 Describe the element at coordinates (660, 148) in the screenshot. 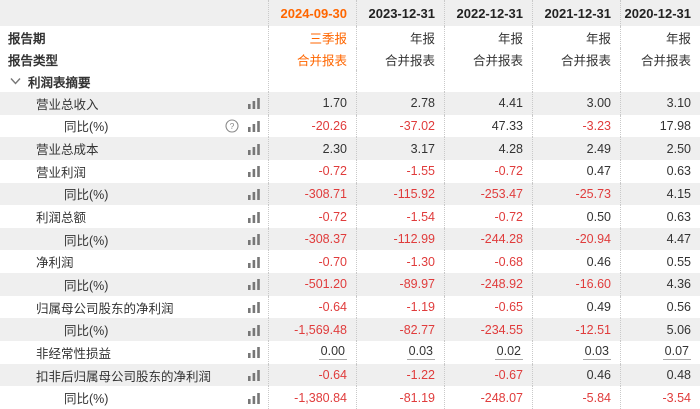

I see `value-cell: 2.50` at that location.